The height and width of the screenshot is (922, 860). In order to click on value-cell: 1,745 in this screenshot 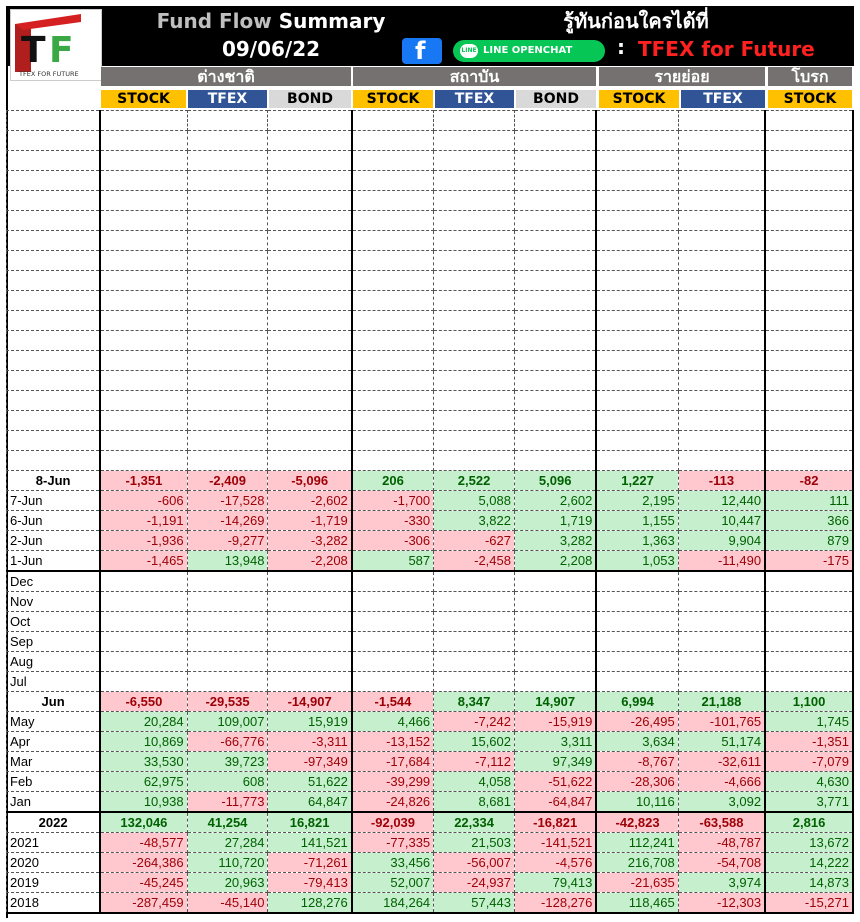, I will do `click(809, 721)`.